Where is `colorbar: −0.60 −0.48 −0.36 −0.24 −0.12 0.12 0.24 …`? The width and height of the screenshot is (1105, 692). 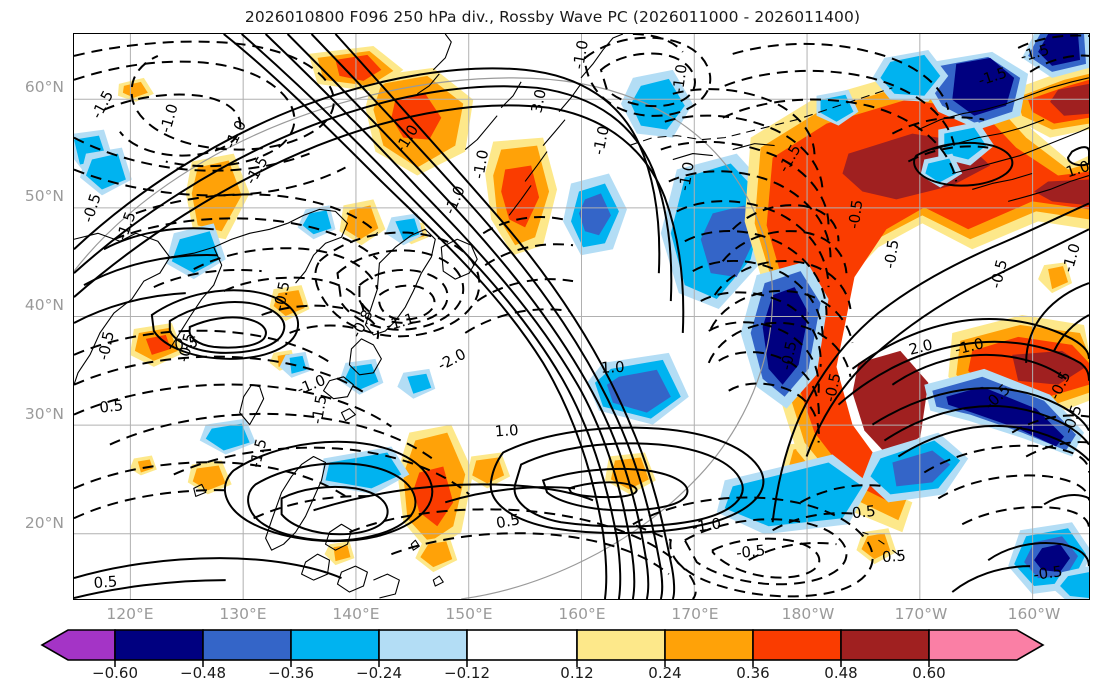 colorbar: −0.60 −0.48 −0.36 −0.24 −0.12 0.12 0.24 … is located at coordinates (552, 660).